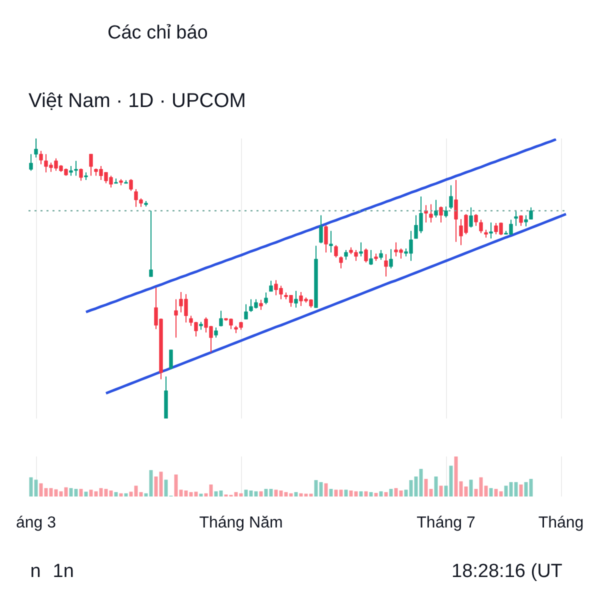 The image size is (600, 600). I want to click on x-tick-label: Tháng, so click(561, 523).